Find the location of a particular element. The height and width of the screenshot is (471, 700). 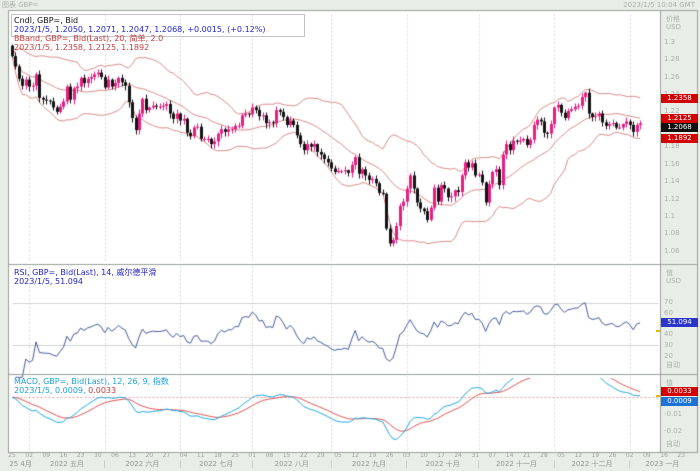

price-legend-text: BBand, GBP=, Bid(Last), 20, 简单, 2.0 is located at coordinates (89, 38).